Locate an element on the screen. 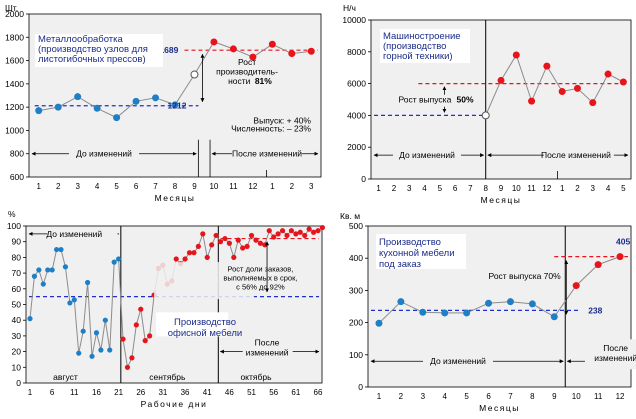  x-tick-label: 31 is located at coordinates (162, 392).